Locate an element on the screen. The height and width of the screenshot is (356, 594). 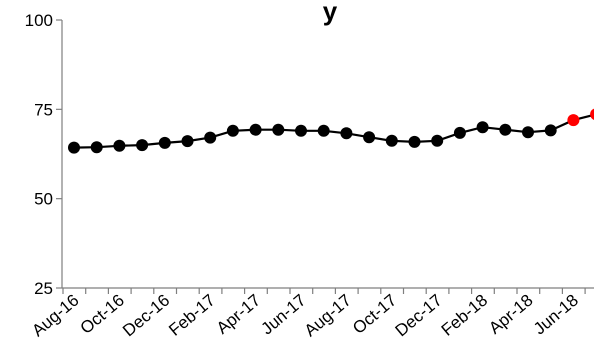
x-tick-label: Jun-17 is located at coordinates (284, 315).